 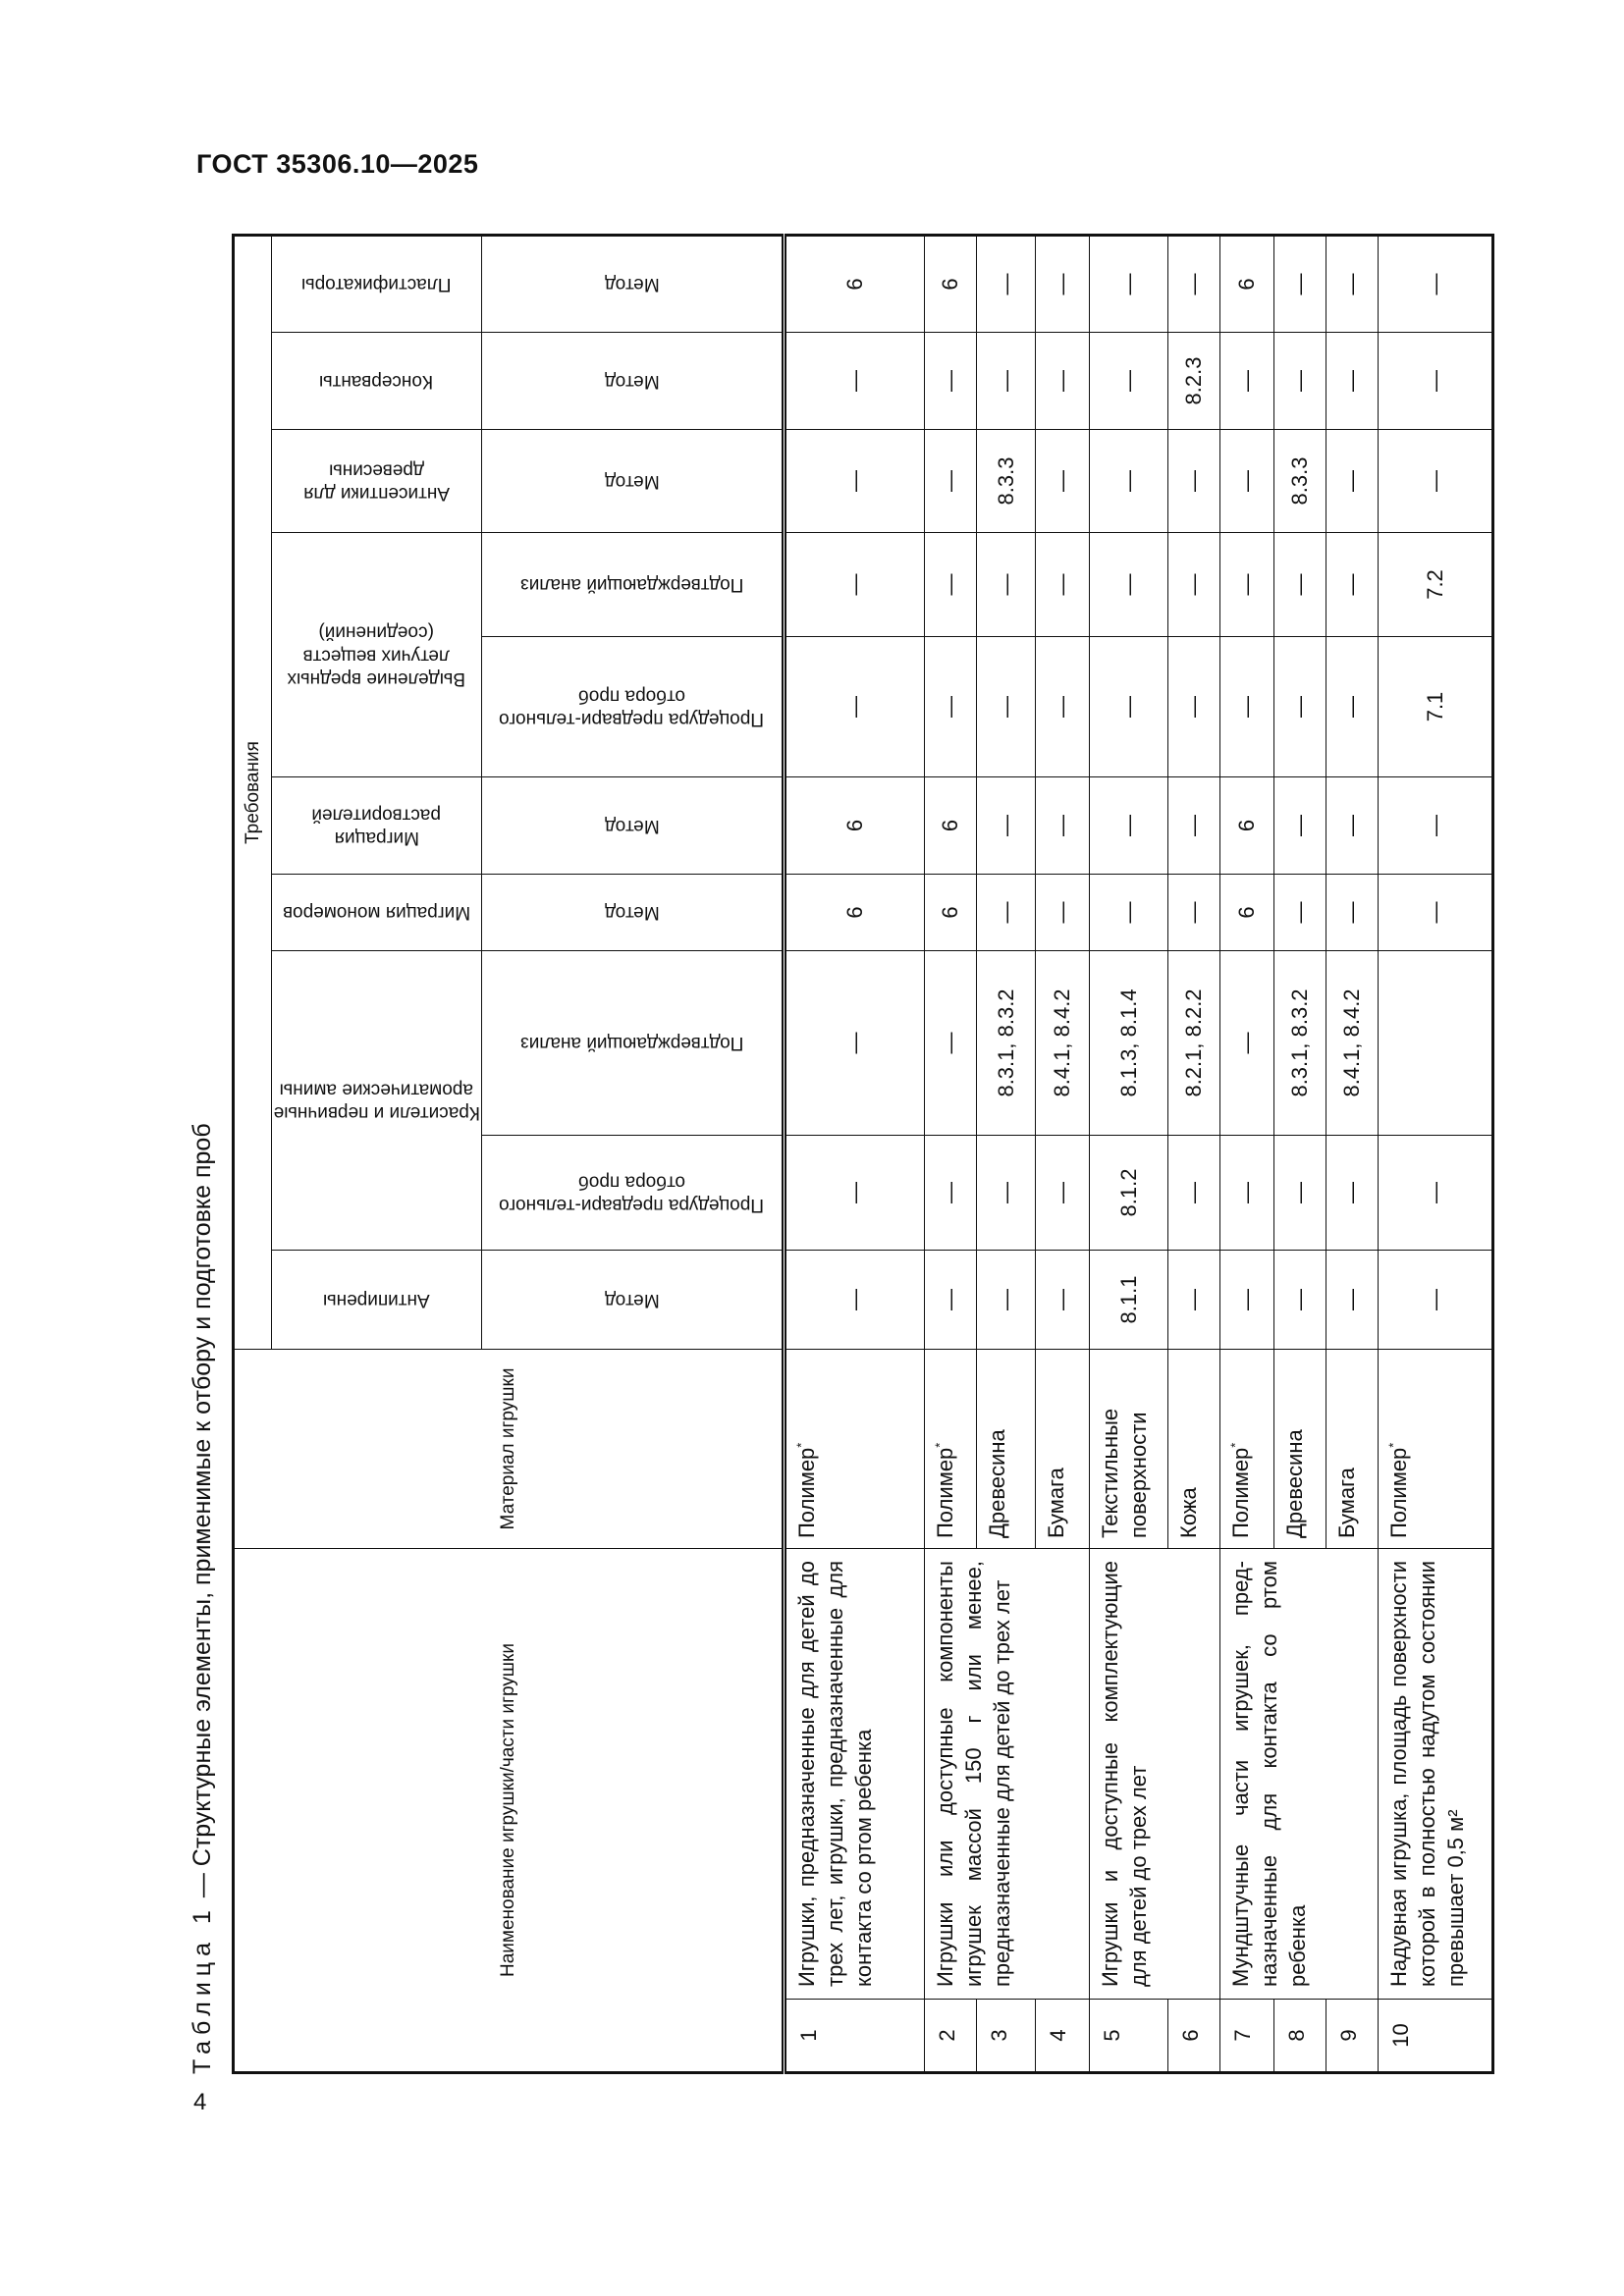 I want to click on group-header: Антисептики для древесины, so click(x=376, y=481).